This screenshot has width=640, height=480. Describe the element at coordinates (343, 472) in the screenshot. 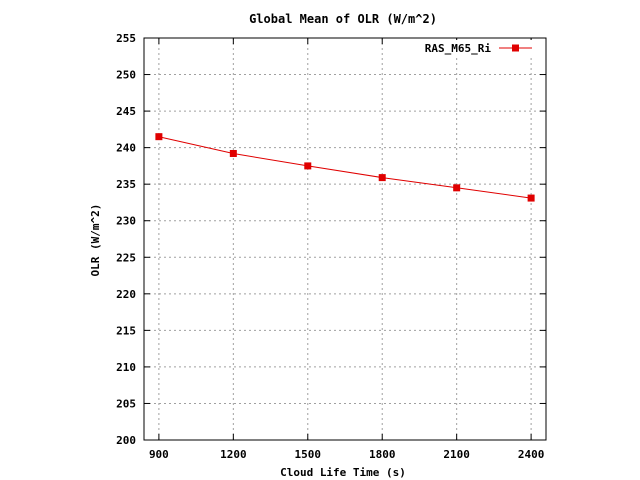

I see `x-axis-label: Cloud Life Time (s)` at that location.